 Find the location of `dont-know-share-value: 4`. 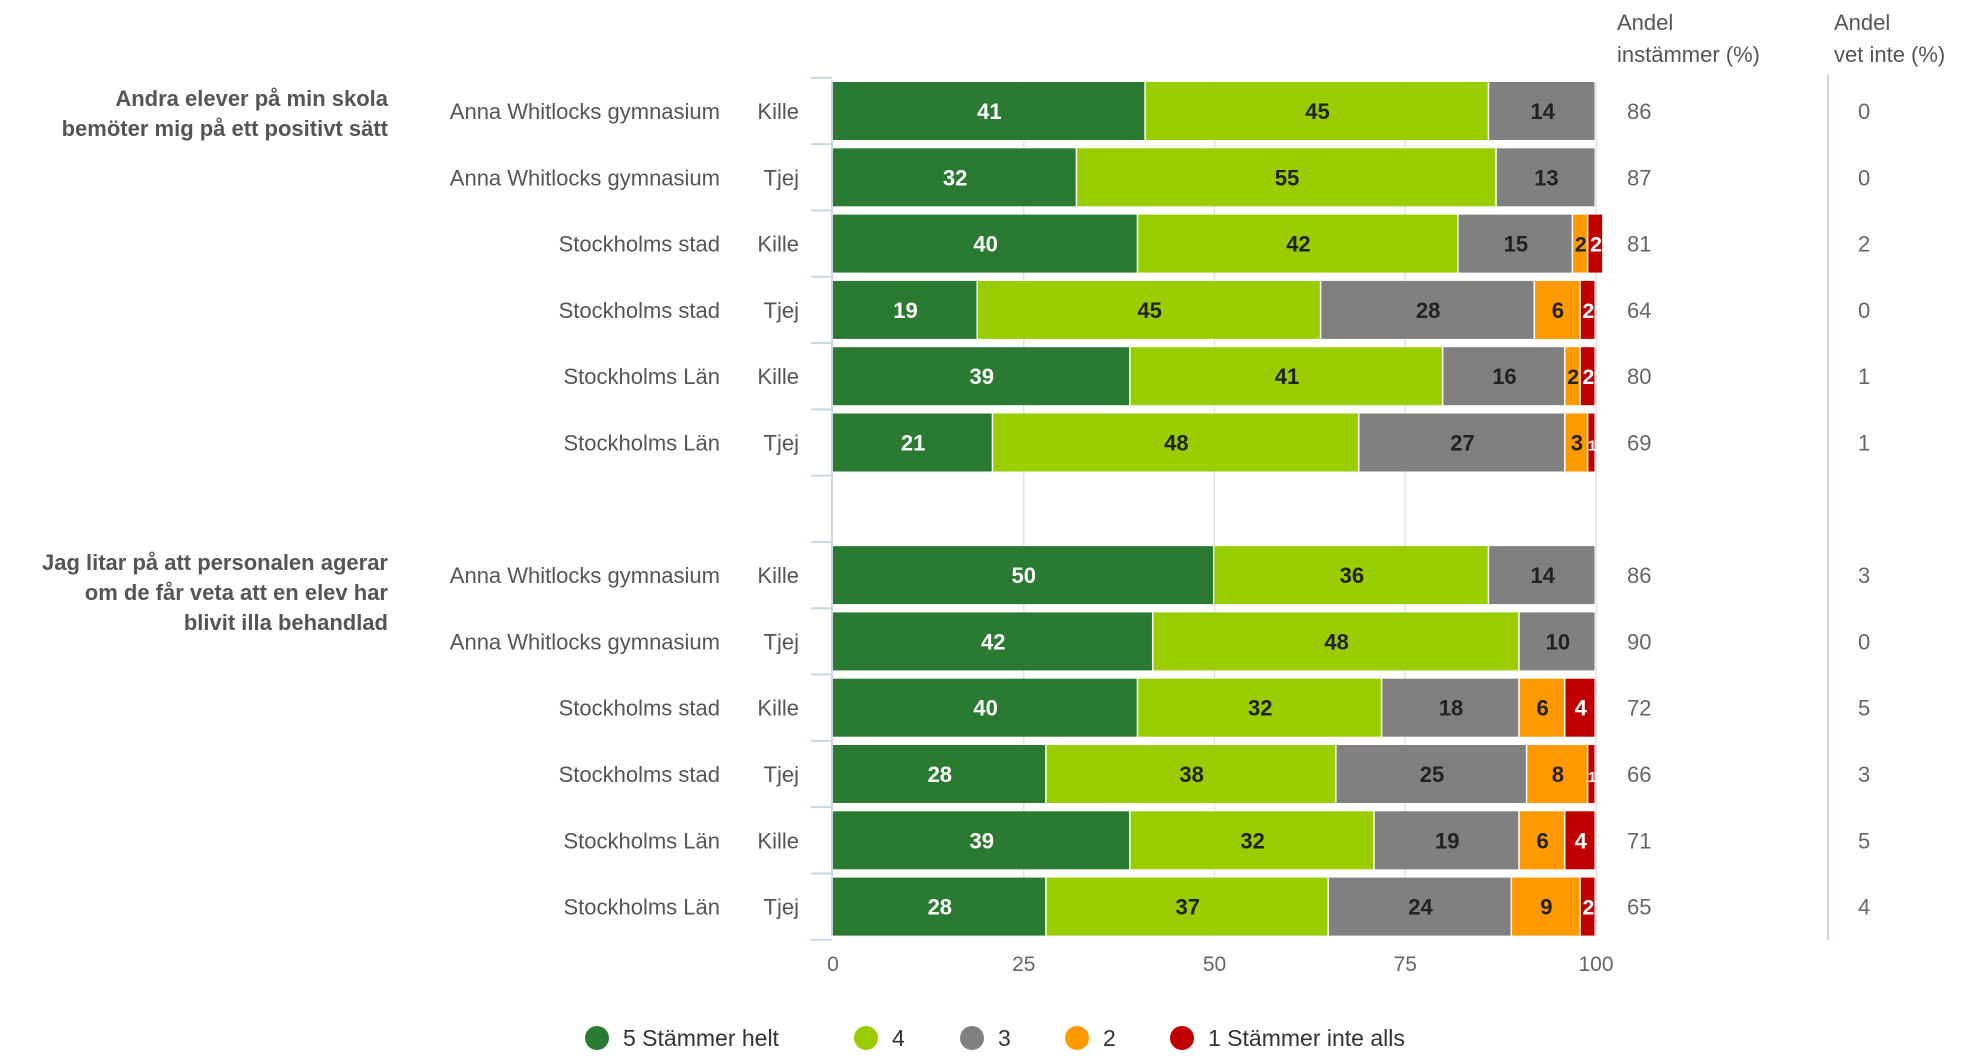

dont-know-share-value: 4 is located at coordinates (1864, 907).